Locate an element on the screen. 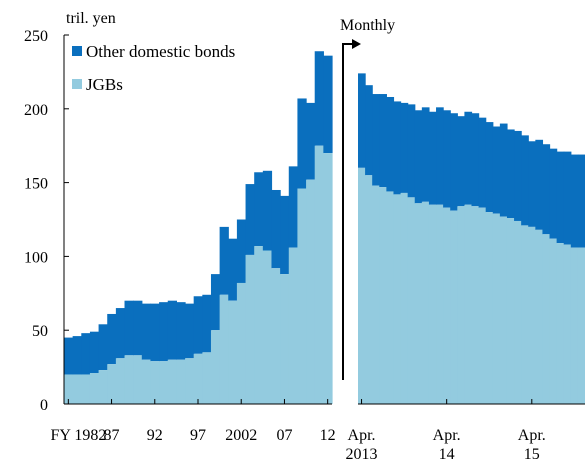  y-tick-label: 0 is located at coordinates (44, 405).